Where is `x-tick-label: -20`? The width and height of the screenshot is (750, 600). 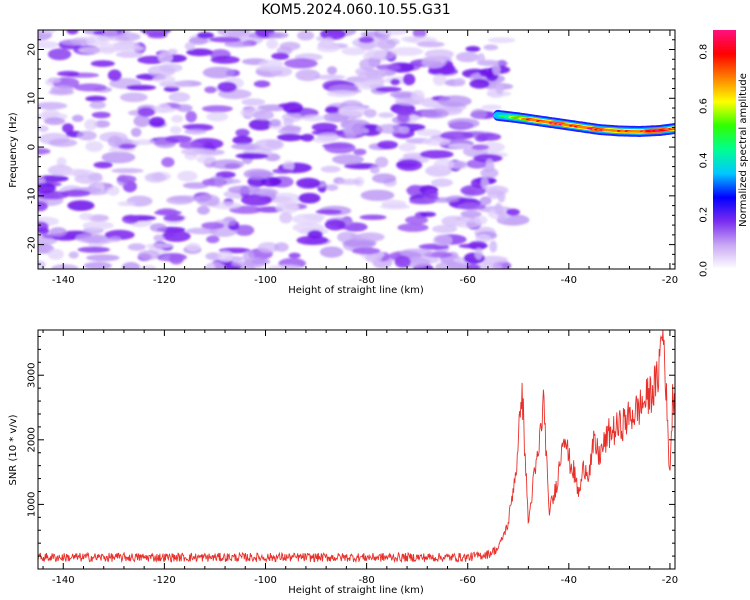 x-tick-label: -20 is located at coordinates (670, 280).